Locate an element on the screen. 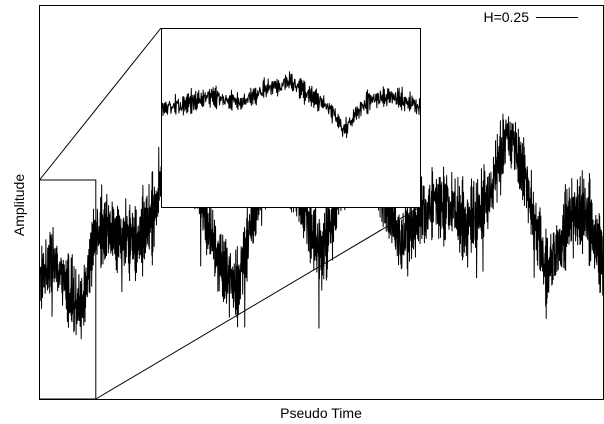 This screenshot has height=424, width=604. legend-label: H=0.25 is located at coordinates (506, 17).